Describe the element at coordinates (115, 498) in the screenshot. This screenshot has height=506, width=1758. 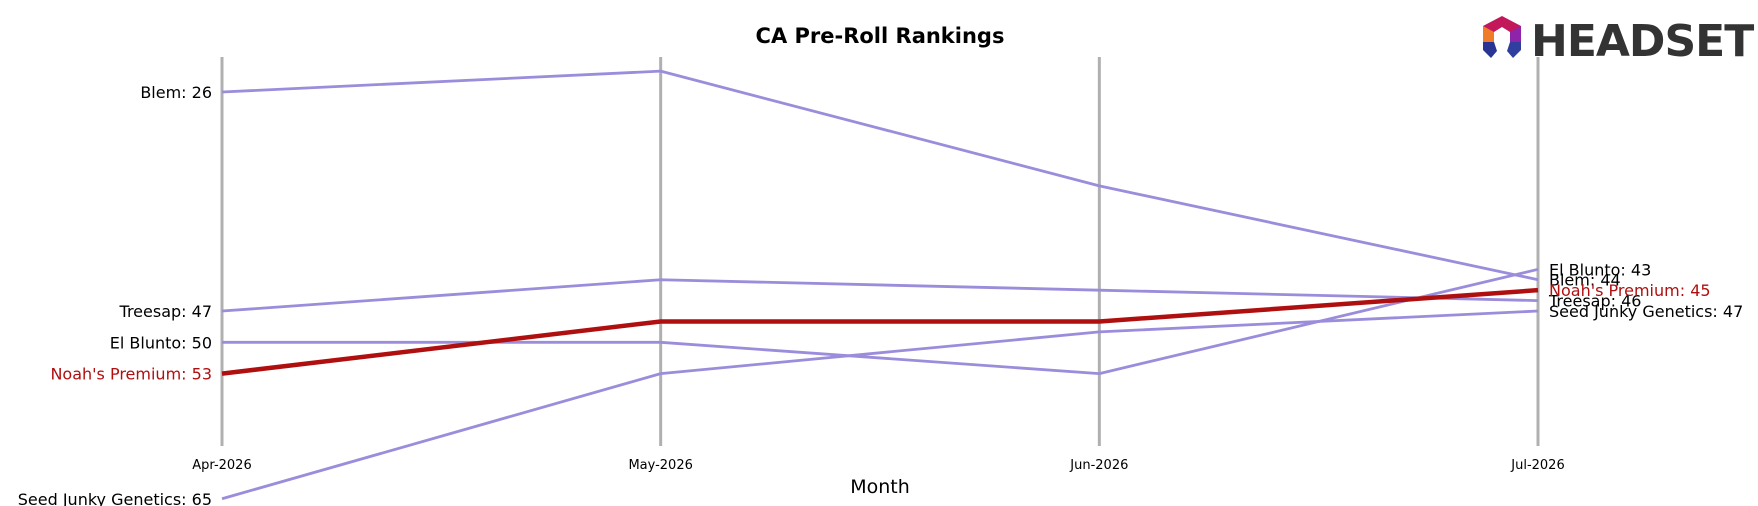
I see `start-label-seed-junky-genetics: Seed Junky Genetics: 65` at that location.